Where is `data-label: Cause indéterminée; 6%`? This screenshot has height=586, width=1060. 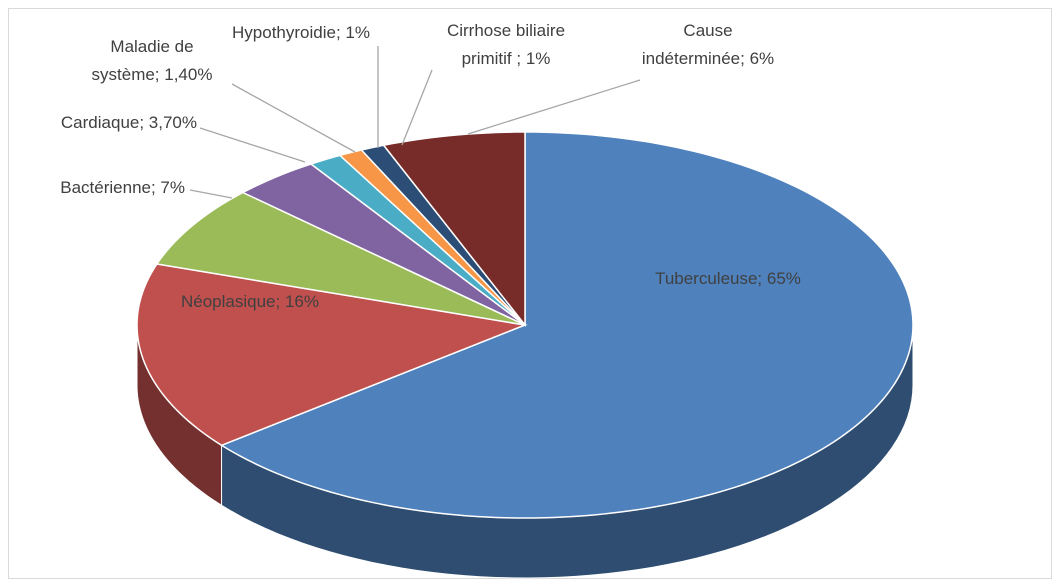
data-label: Cause indéterminée; 6% is located at coordinates (708, 44).